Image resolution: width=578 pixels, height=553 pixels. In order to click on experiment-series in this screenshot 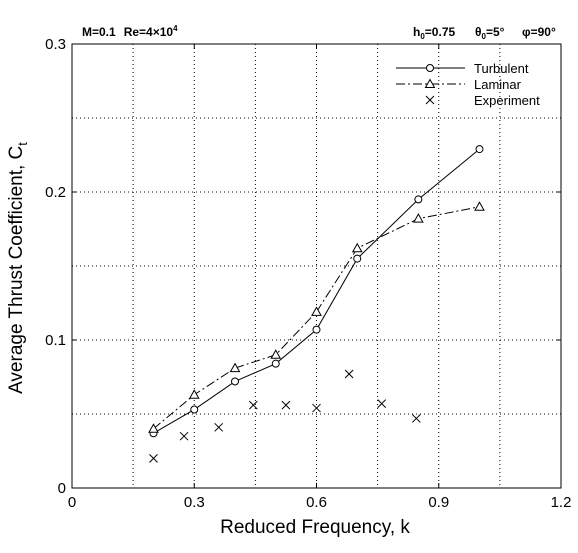, I will do `click(285, 416)`.